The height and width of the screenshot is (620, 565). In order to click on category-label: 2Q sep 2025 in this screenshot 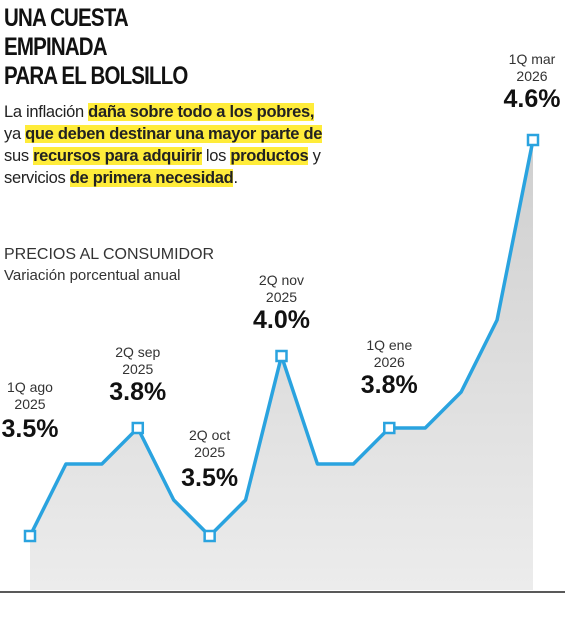, I will do `click(137, 360)`.